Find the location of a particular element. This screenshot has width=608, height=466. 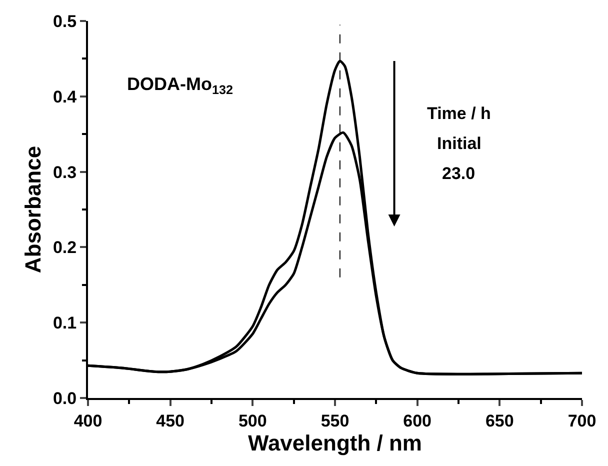

annotation: Initial is located at coordinates (459, 143).